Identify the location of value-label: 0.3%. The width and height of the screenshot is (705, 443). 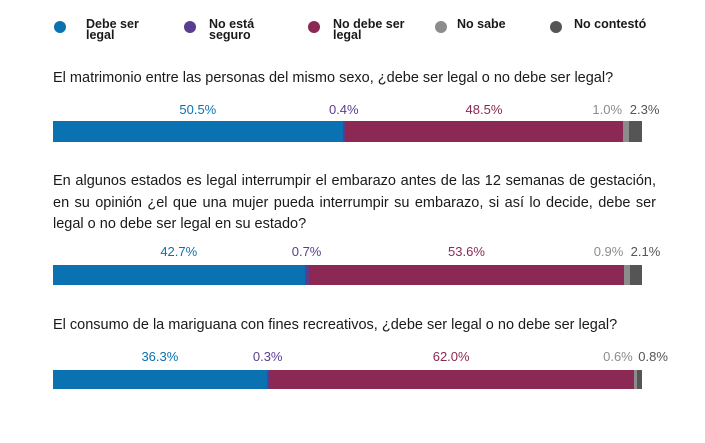
(267, 356).